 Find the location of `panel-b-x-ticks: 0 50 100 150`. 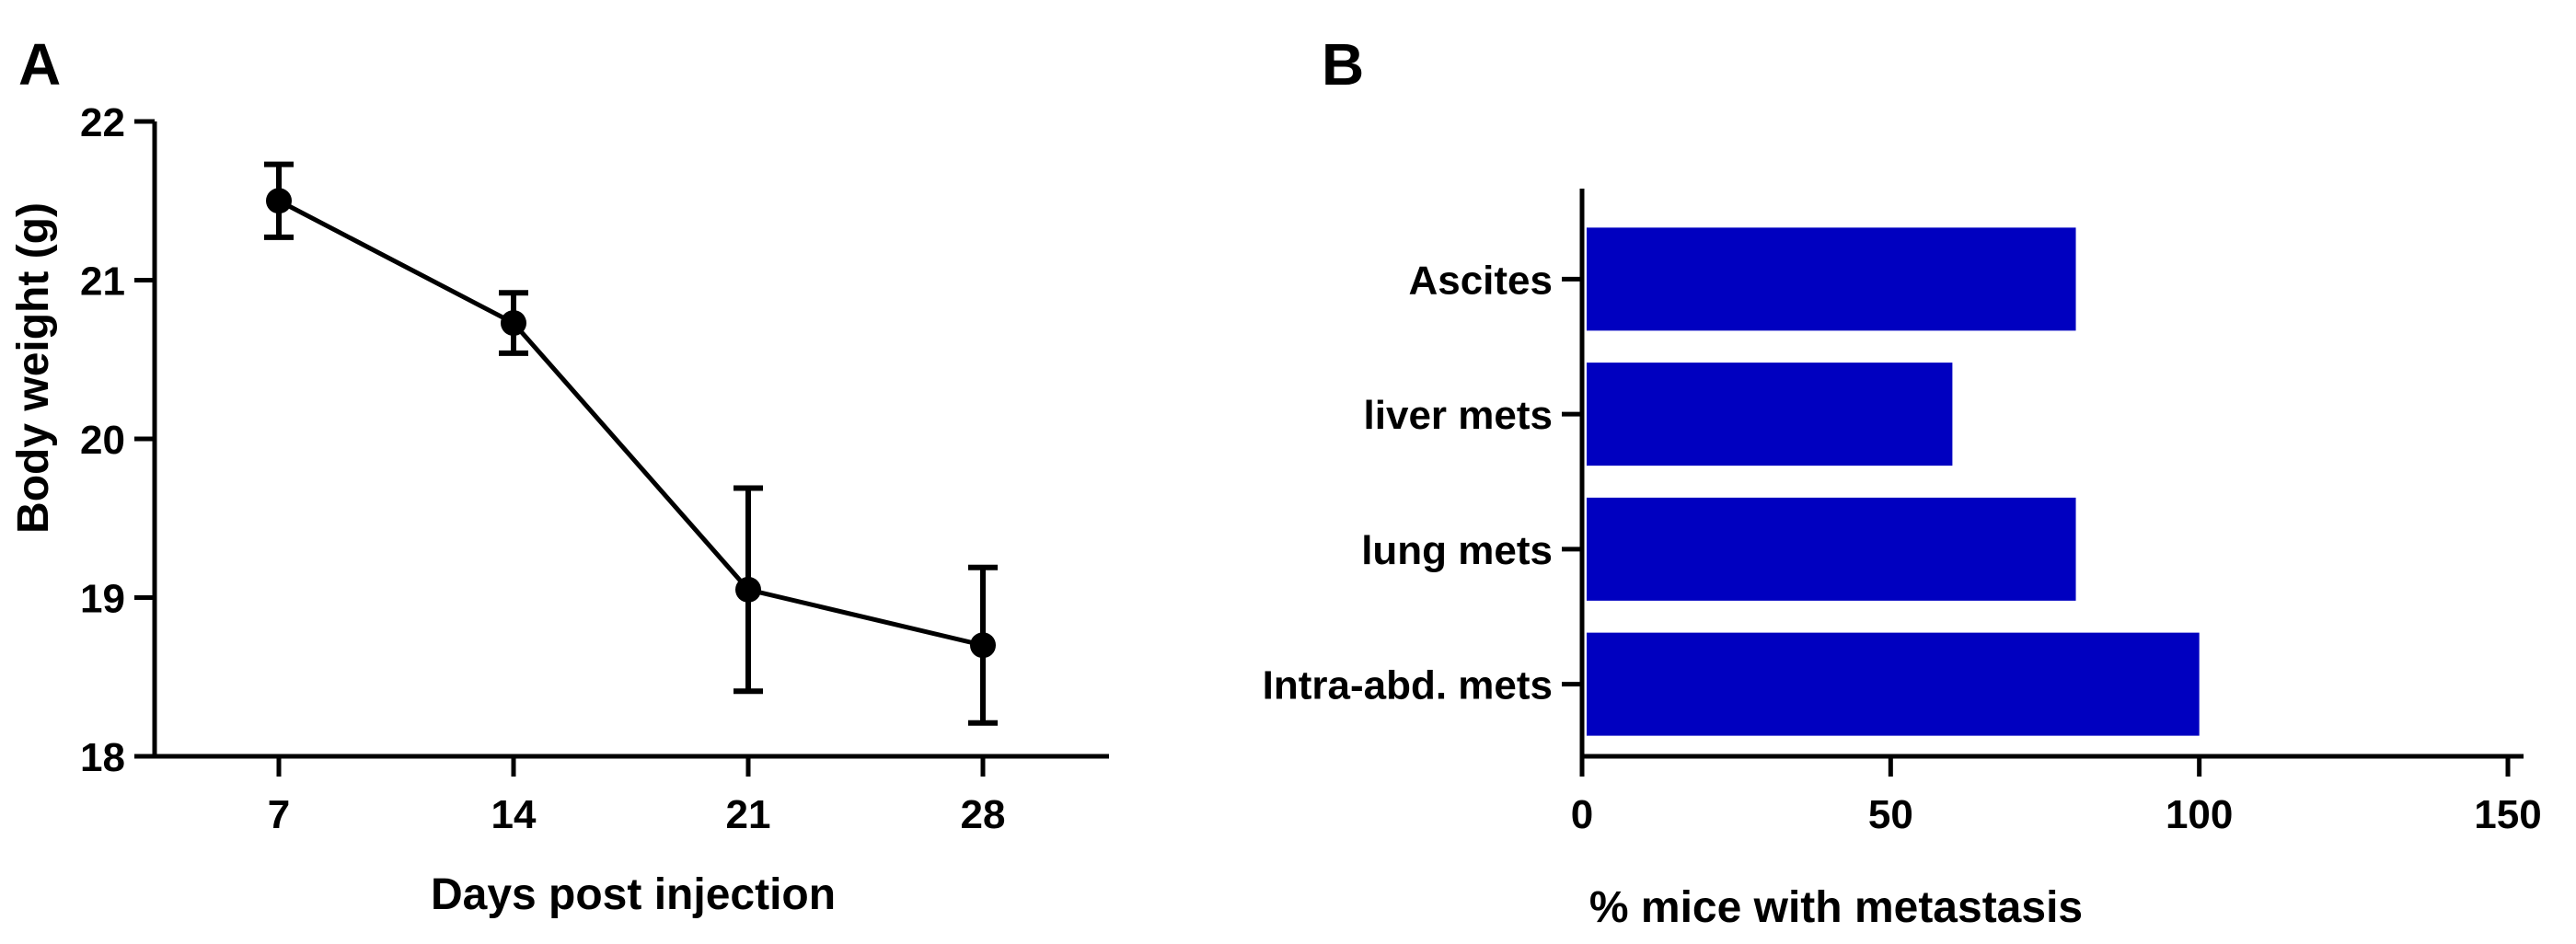

panel-b-x-ticks: 0 50 100 150 is located at coordinates (2056, 797).